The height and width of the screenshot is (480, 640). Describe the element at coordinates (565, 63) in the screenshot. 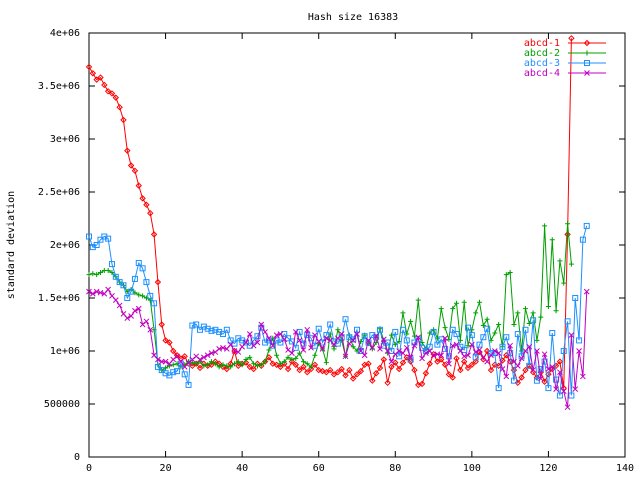

I see `legend-item: abcd-3` at that location.